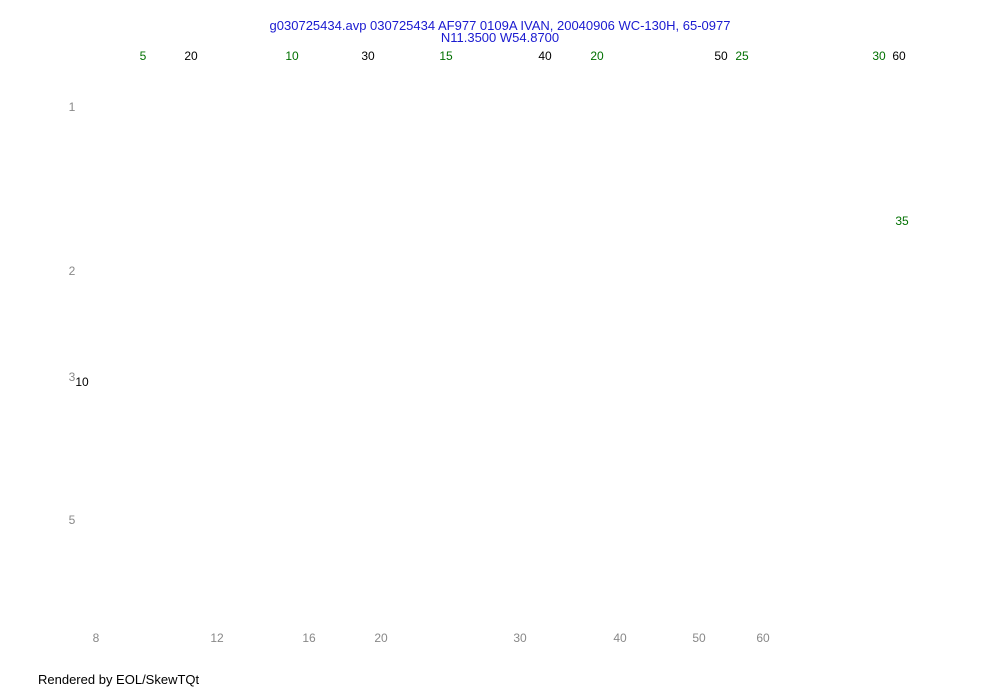 Image resolution: width=1000 pixels, height=700 pixels. What do you see at coordinates (72, 107) in the screenshot?
I see `height-label: 1` at bounding box center [72, 107].